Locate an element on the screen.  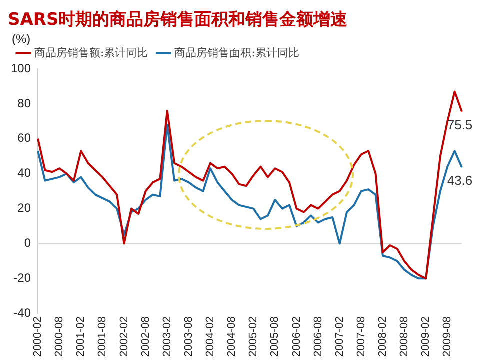
y-tick-label: 0 is located at coordinates (28, 243).